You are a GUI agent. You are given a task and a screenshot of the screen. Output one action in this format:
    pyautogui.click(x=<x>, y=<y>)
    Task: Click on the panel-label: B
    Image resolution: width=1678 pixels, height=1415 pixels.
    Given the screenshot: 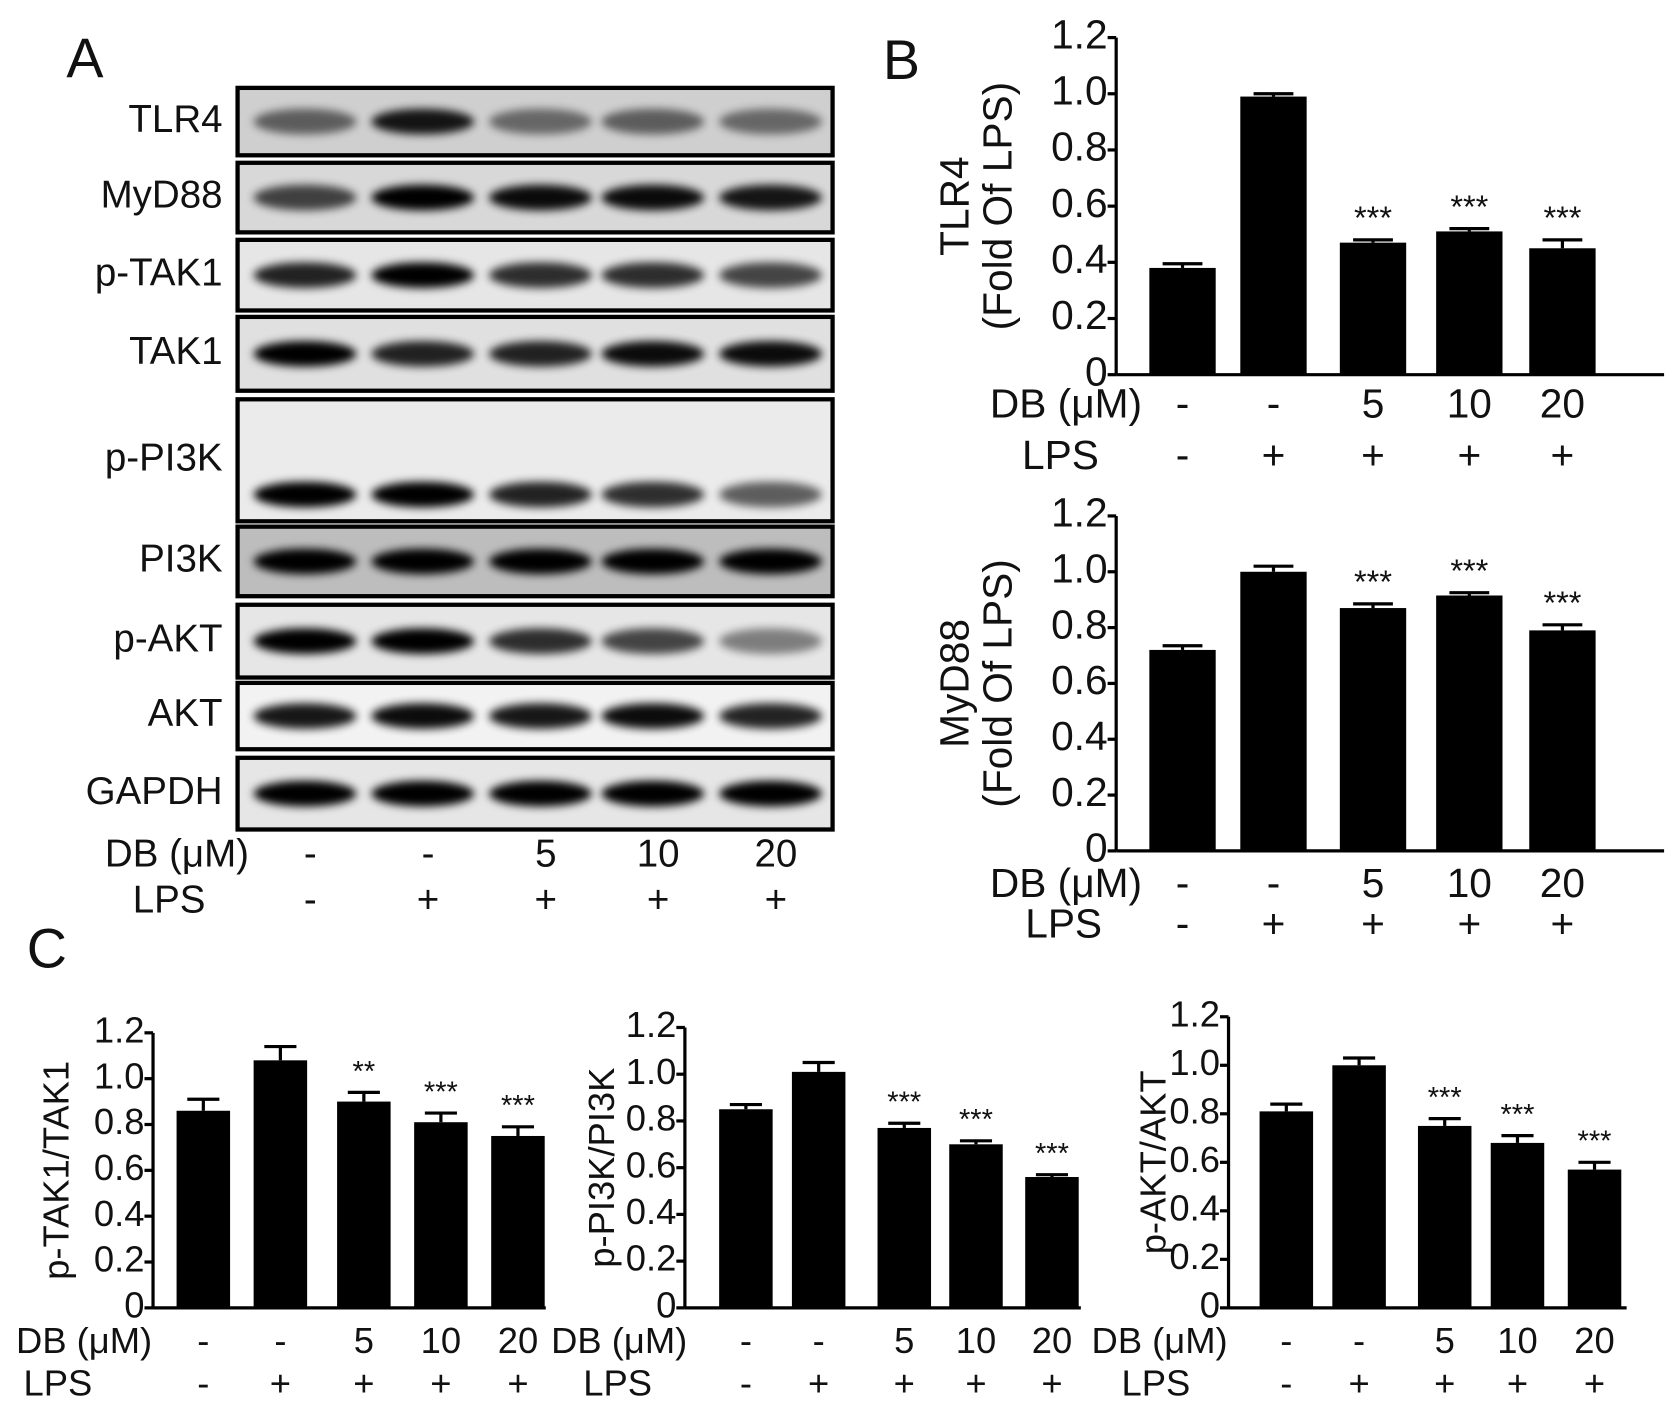 What is the action you would take?
    pyautogui.click(x=901, y=60)
    